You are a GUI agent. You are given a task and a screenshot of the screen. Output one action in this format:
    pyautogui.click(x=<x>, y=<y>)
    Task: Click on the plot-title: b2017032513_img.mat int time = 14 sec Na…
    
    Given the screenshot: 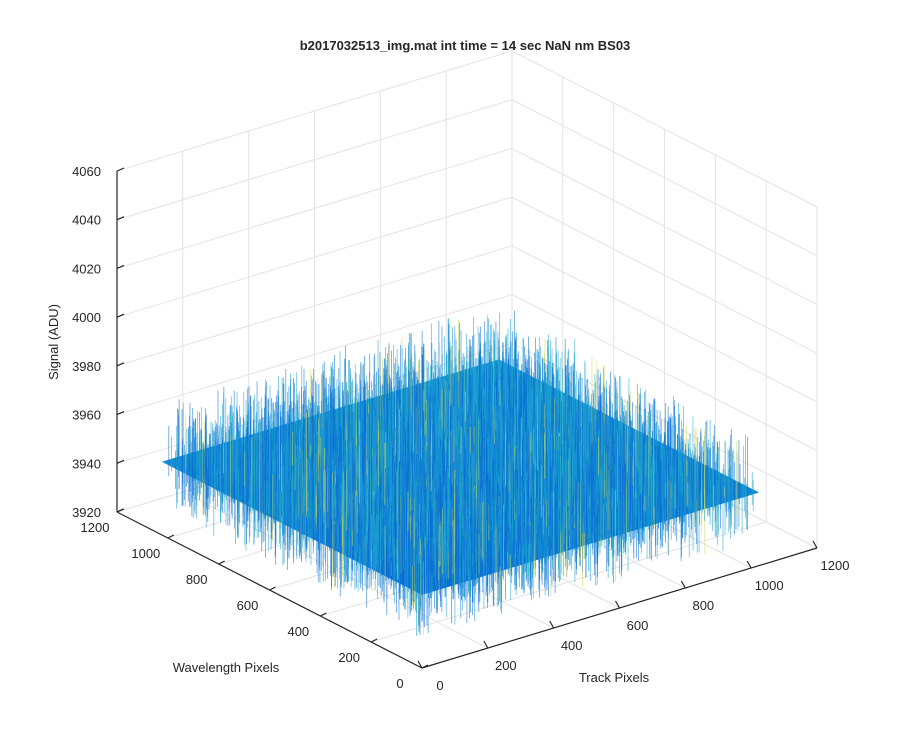 What is the action you would take?
    pyautogui.click(x=465, y=45)
    